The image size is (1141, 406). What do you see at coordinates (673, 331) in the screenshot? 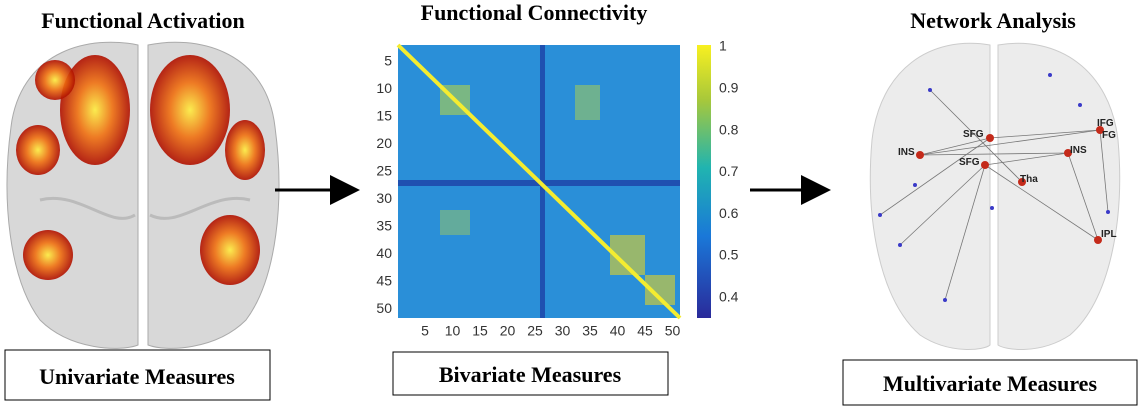
I see `x-tick-label: 50` at bounding box center [673, 331].